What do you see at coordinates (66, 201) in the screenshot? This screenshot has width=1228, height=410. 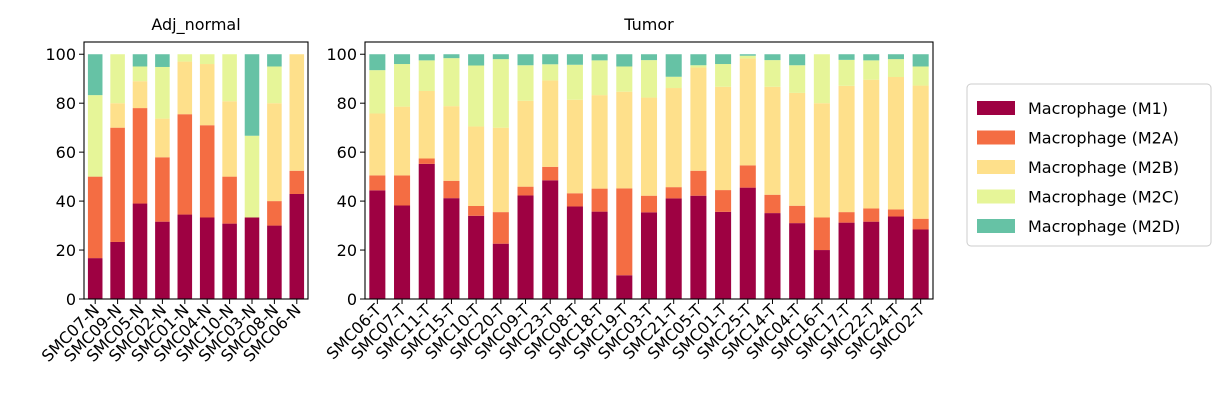 I see `y-tick-label: 40` at bounding box center [66, 201].